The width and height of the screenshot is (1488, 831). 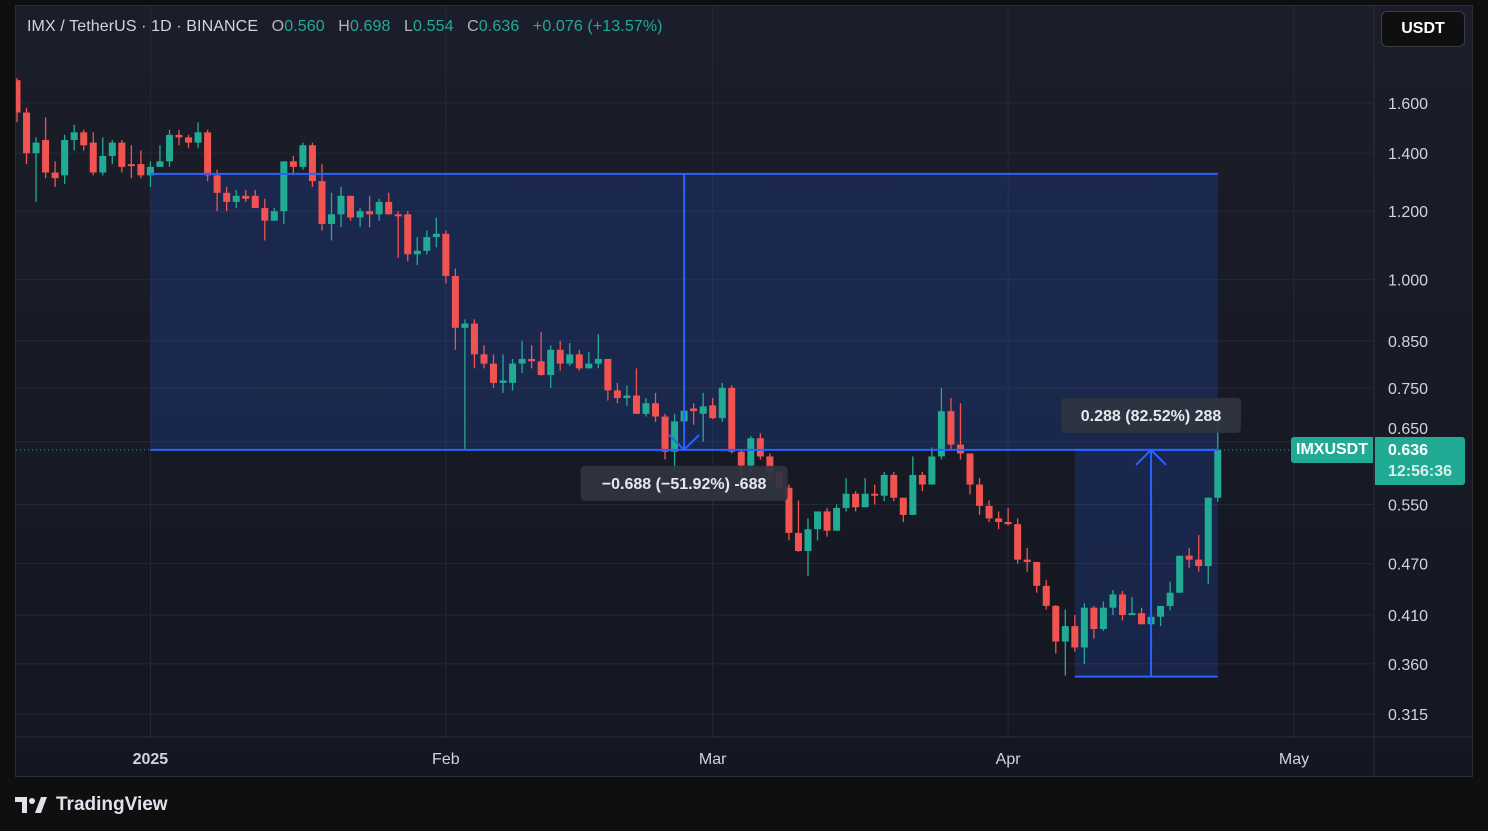 I want to click on price-tick-label: 0.410, so click(x=1408, y=616).